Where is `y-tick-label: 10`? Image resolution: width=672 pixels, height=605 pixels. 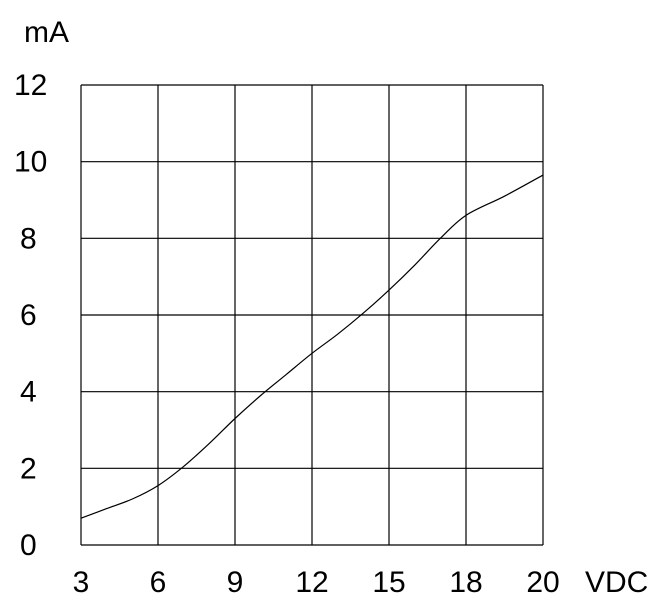 y-tick-label: 10 is located at coordinates (30, 162).